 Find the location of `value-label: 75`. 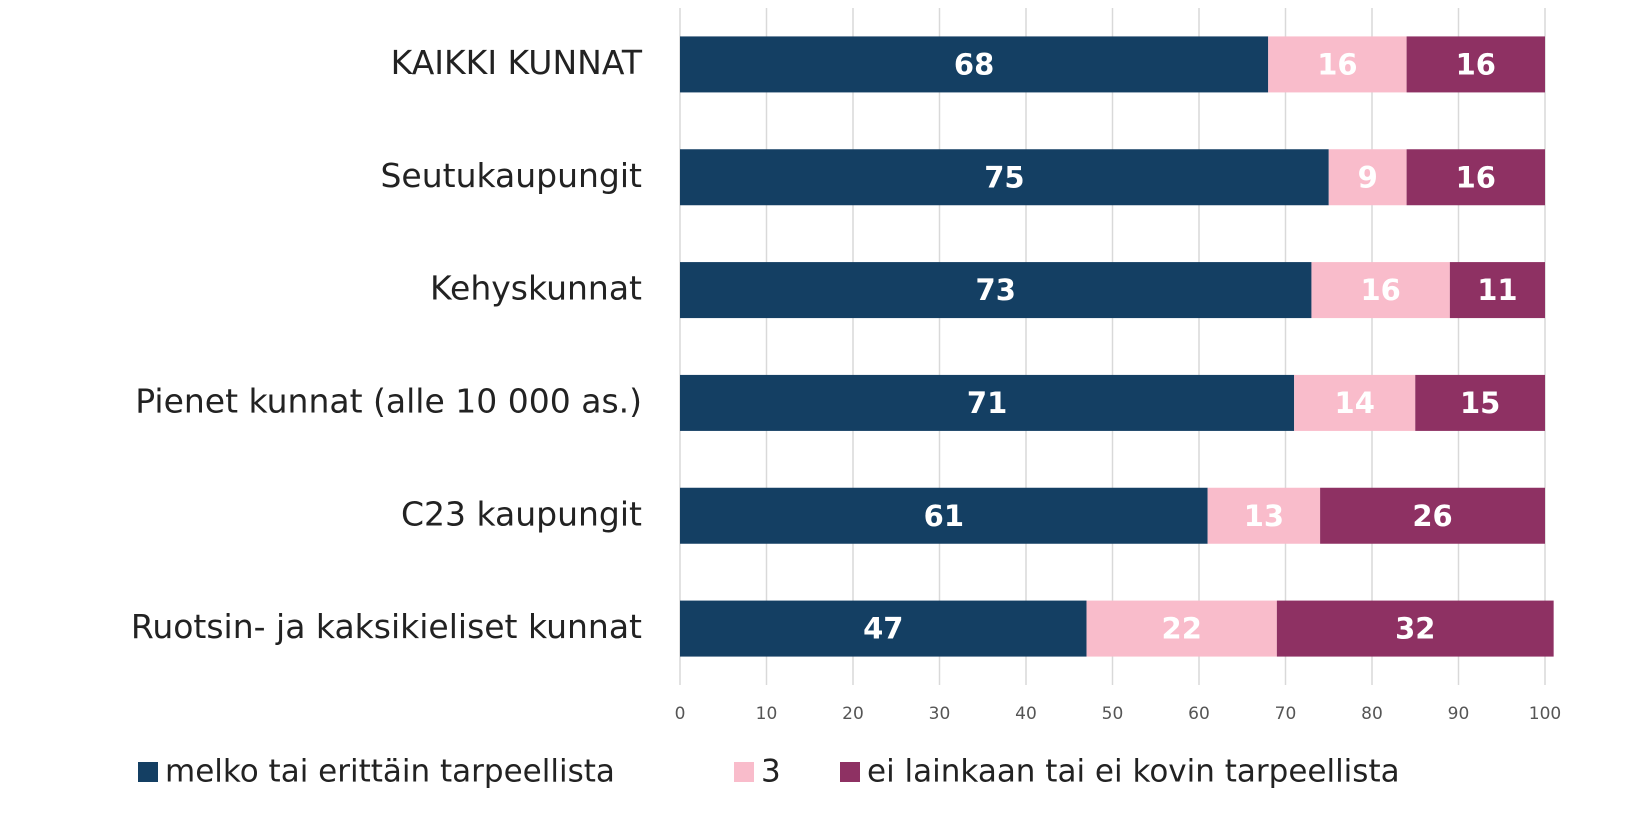

value-label: 75 is located at coordinates (1004, 177).